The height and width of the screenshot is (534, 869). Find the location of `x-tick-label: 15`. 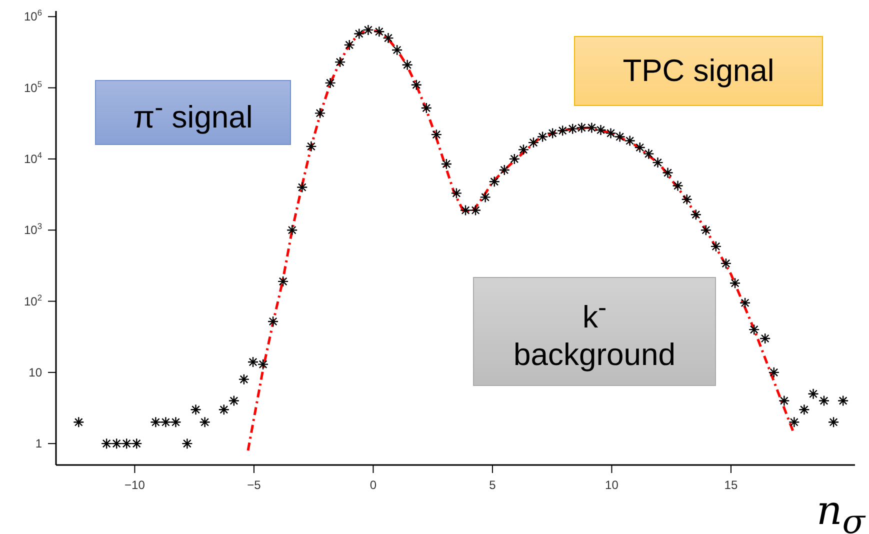

x-tick-label: 15 is located at coordinates (731, 485).